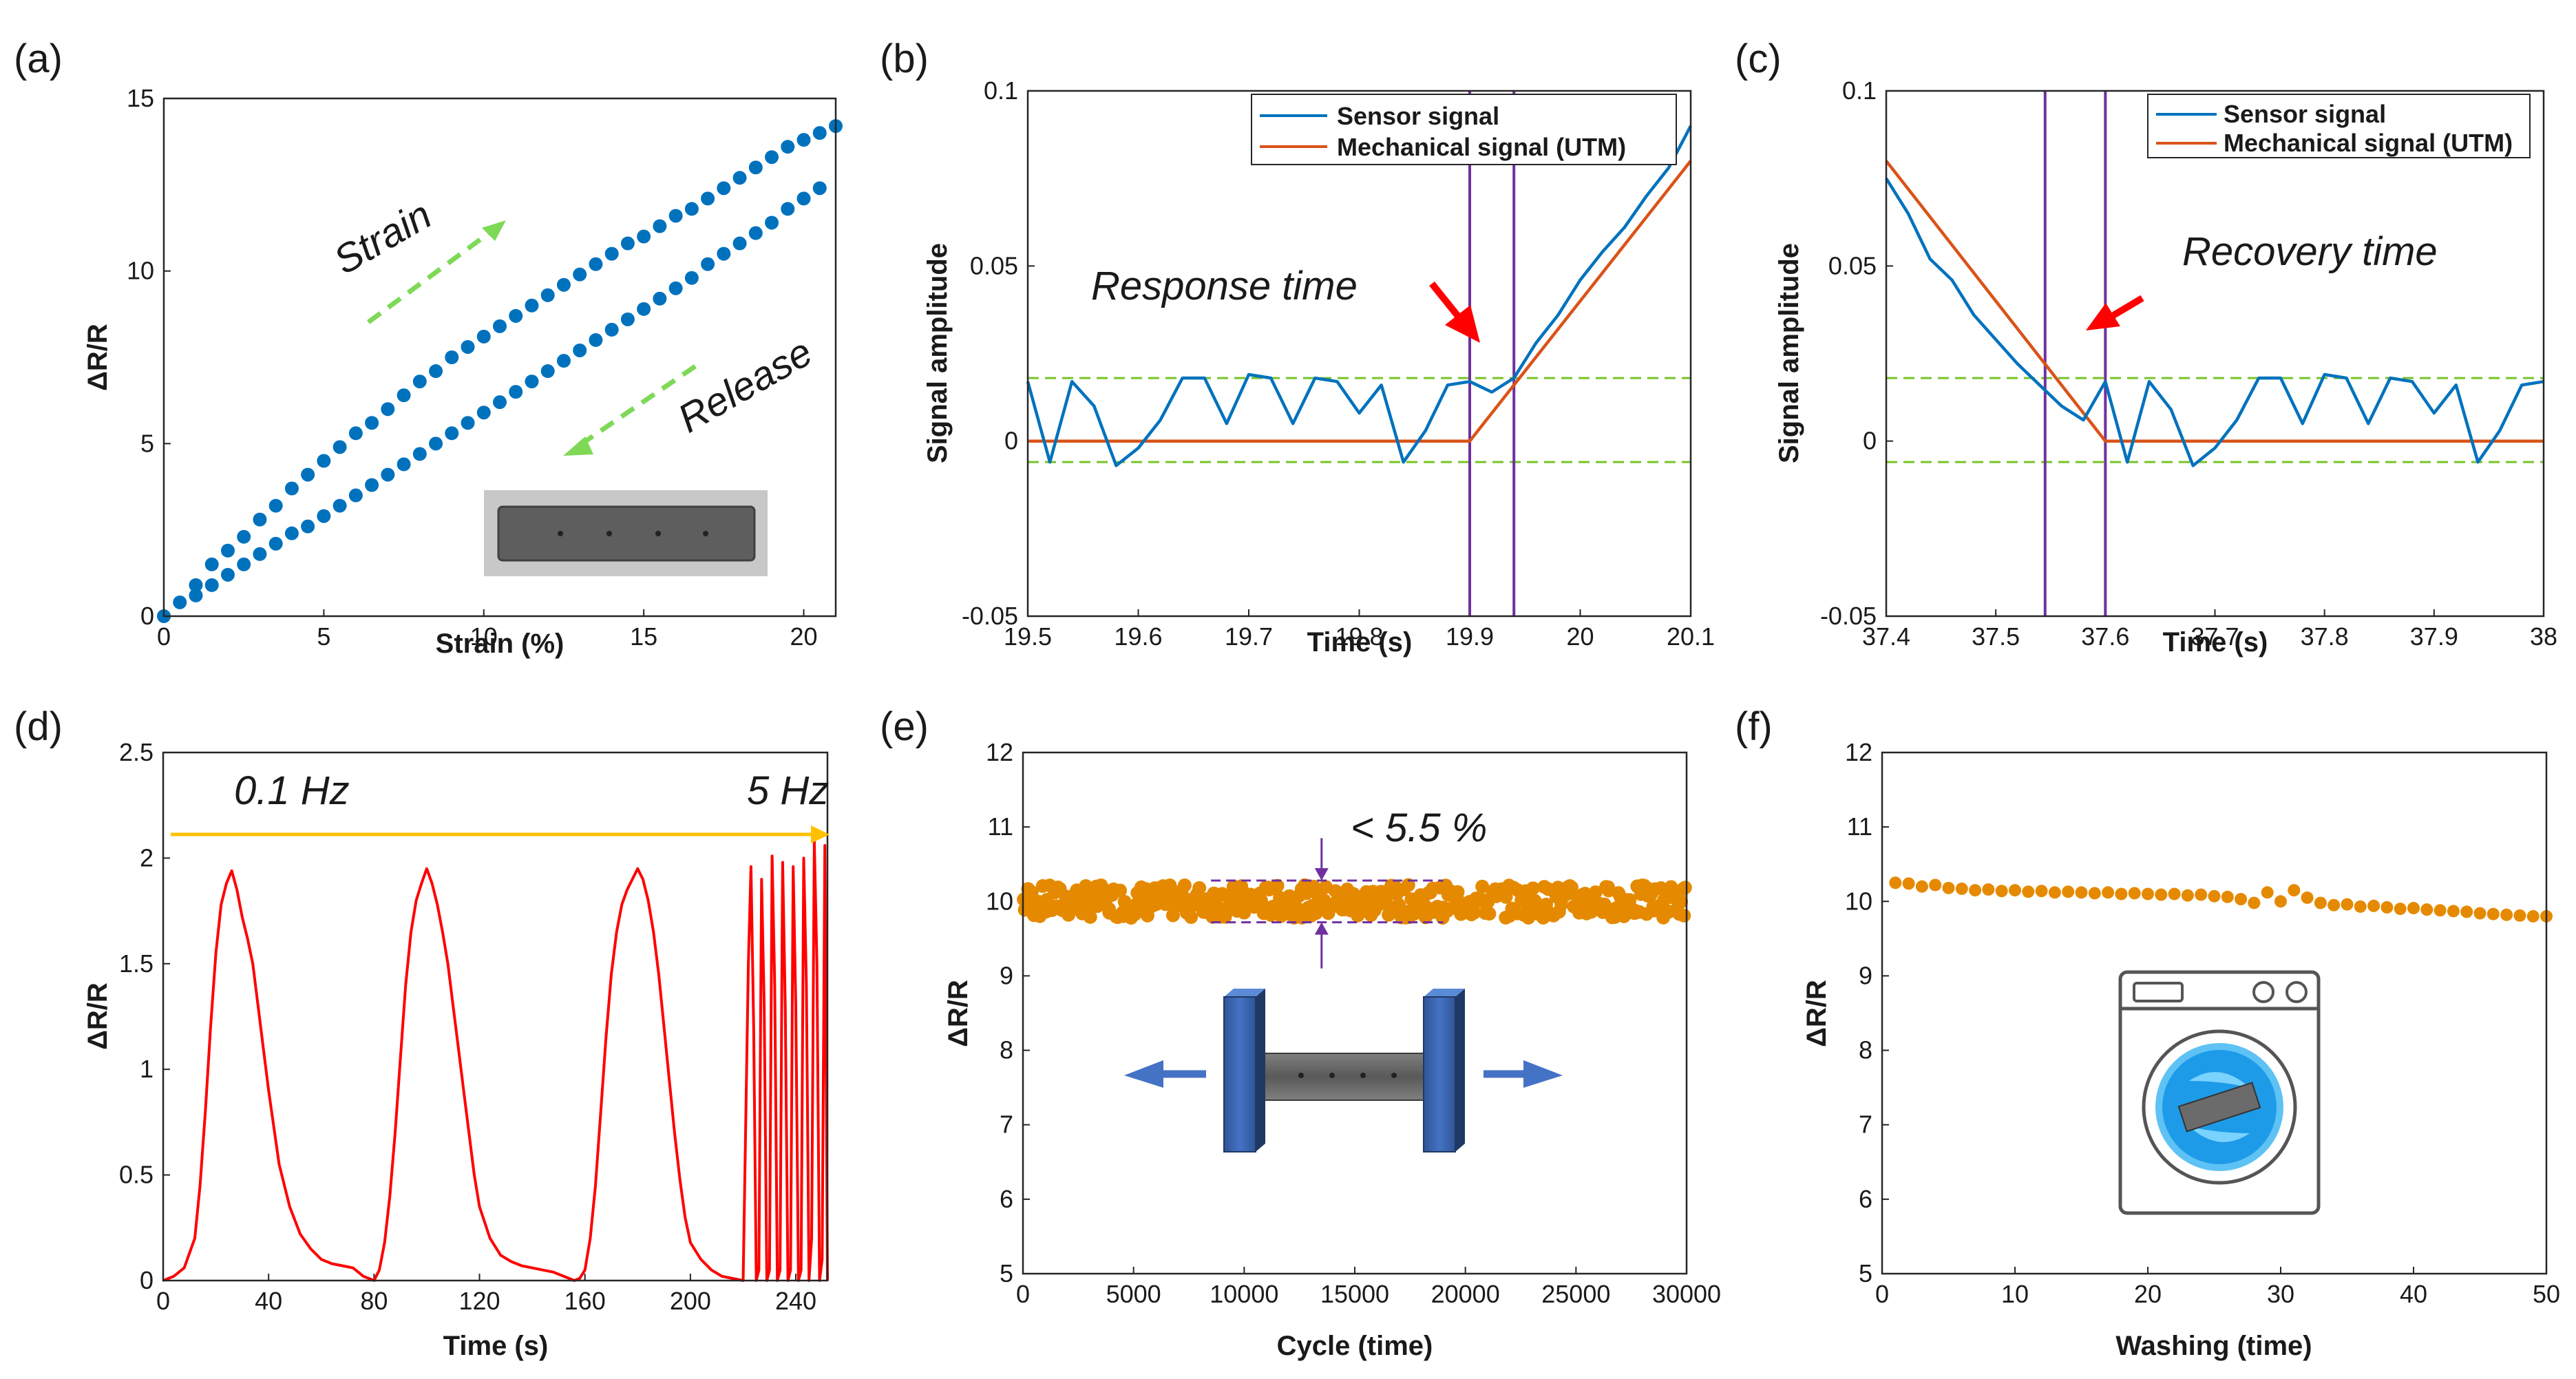 The height and width of the screenshot is (1379, 2576). Describe the element at coordinates (500, 357) in the screenshot. I see `plot-frame-a` at that location.